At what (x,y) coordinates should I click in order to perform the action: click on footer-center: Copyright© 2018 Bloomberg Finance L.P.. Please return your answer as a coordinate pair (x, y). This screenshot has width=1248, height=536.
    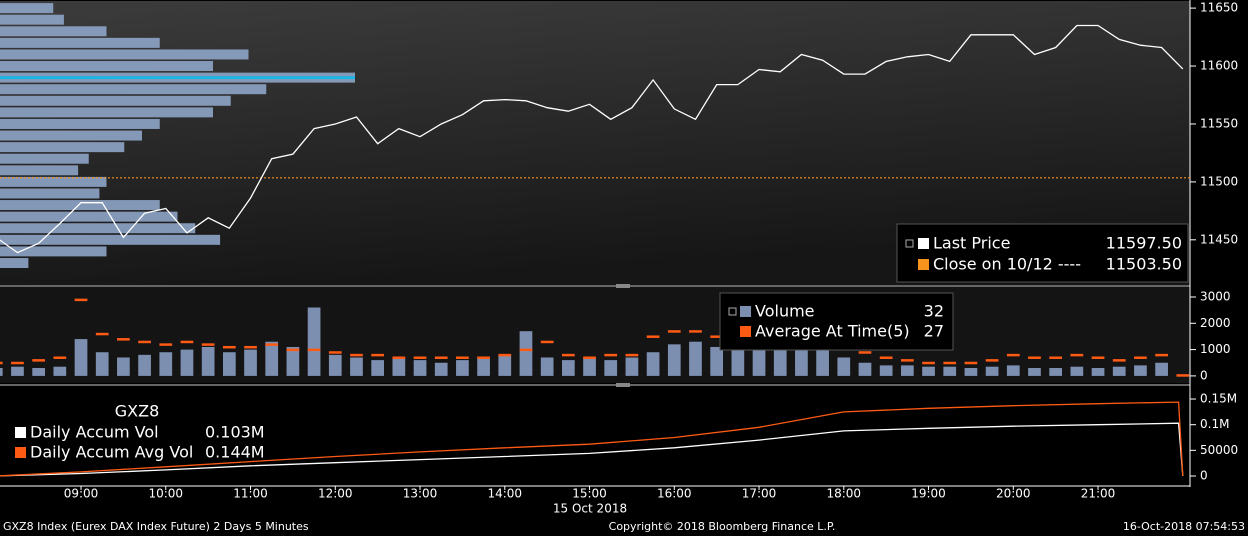
    Looking at the image, I should click on (722, 526).